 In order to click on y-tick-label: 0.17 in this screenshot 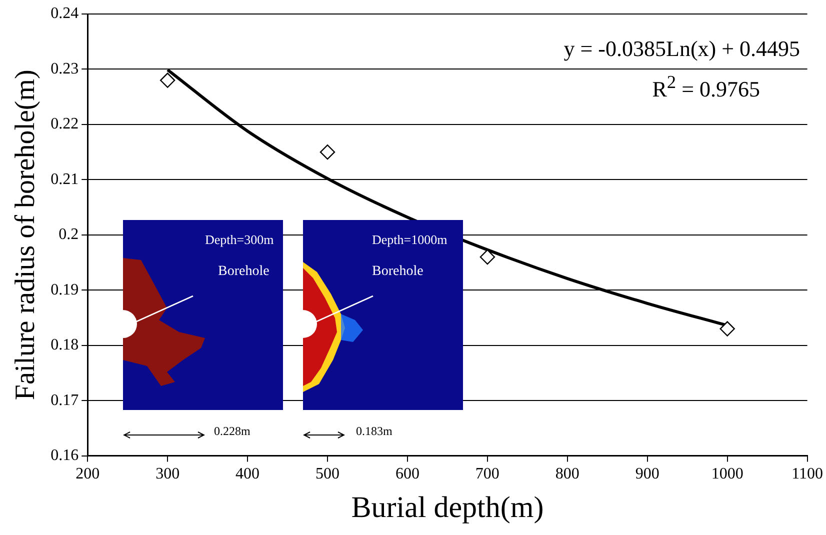, I will do `click(64, 400)`.